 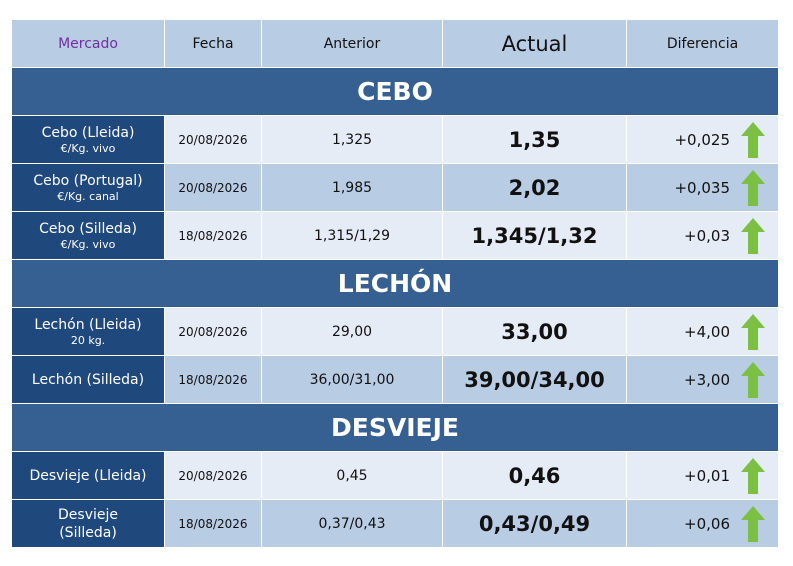 I want to click on difference-cell: +0,025, so click(x=702, y=139).